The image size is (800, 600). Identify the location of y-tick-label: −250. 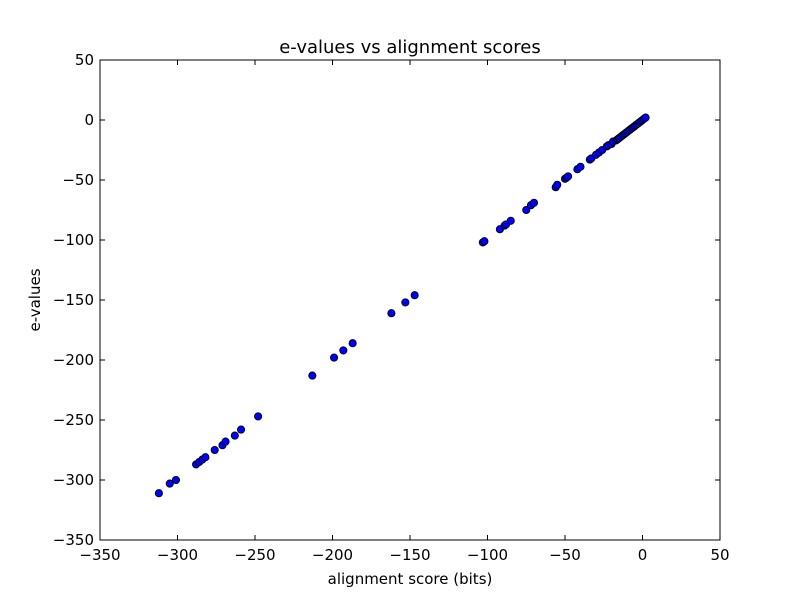
(73, 420).